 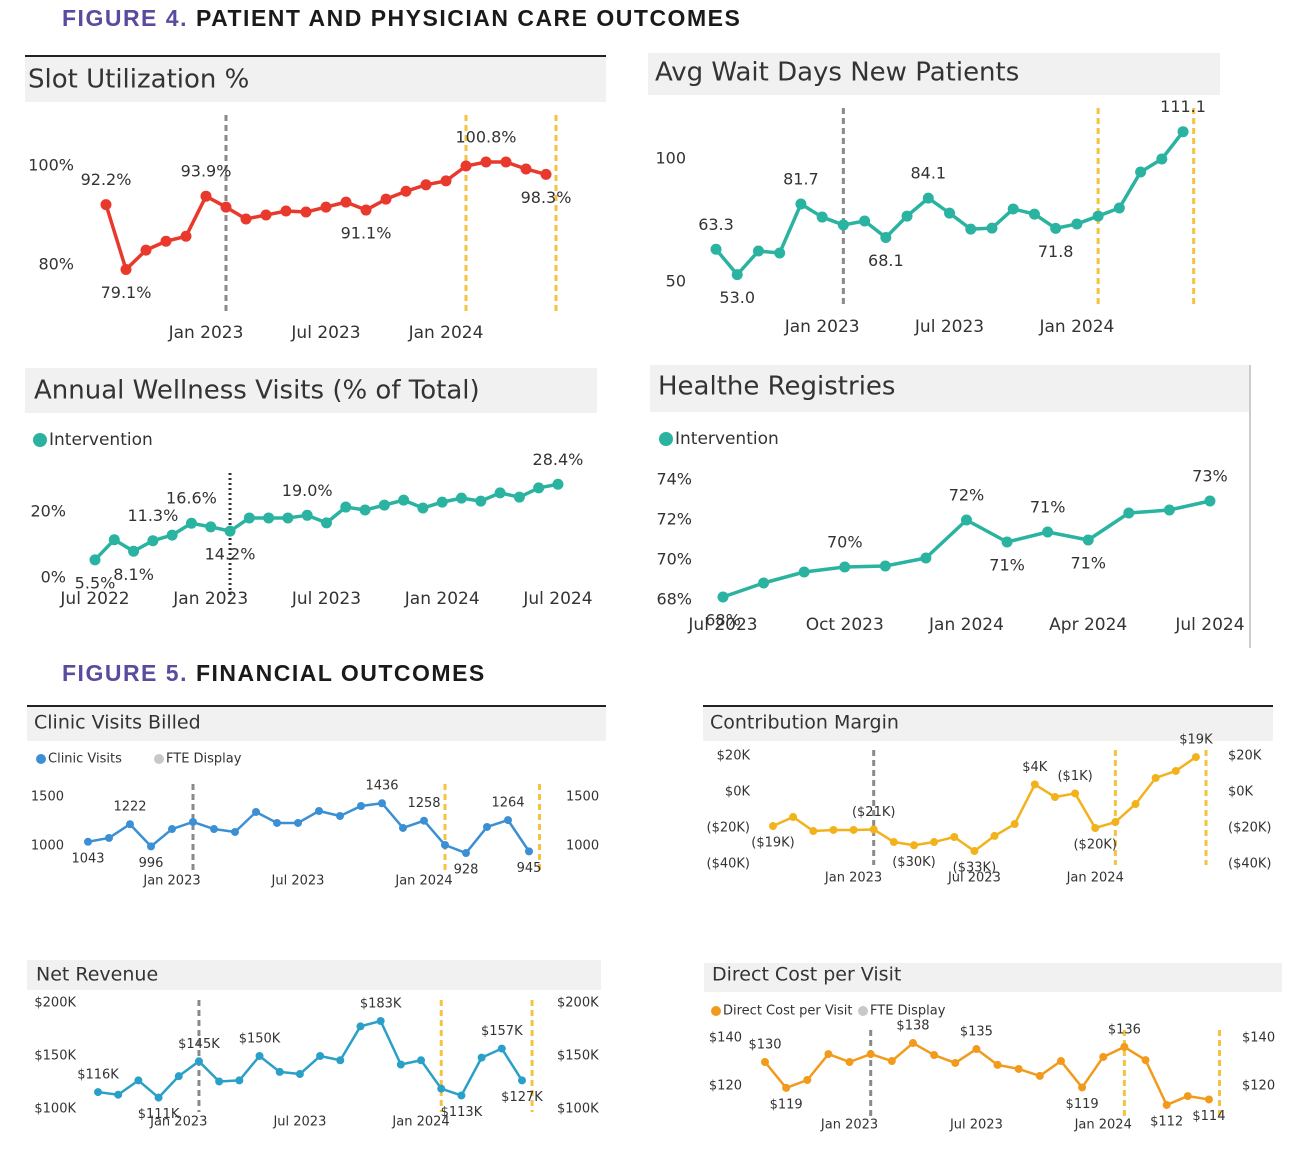 I want to click on data-label: 5.5%, so click(x=95, y=582).